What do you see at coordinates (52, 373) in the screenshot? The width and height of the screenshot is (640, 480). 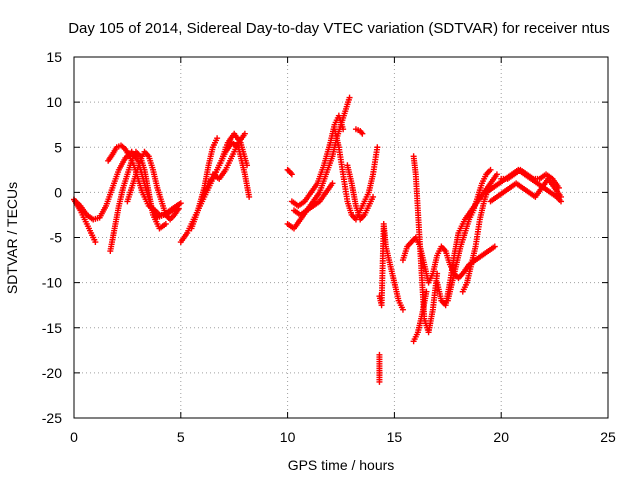 I see `y-tick-label: -20` at bounding box center [52, 373].